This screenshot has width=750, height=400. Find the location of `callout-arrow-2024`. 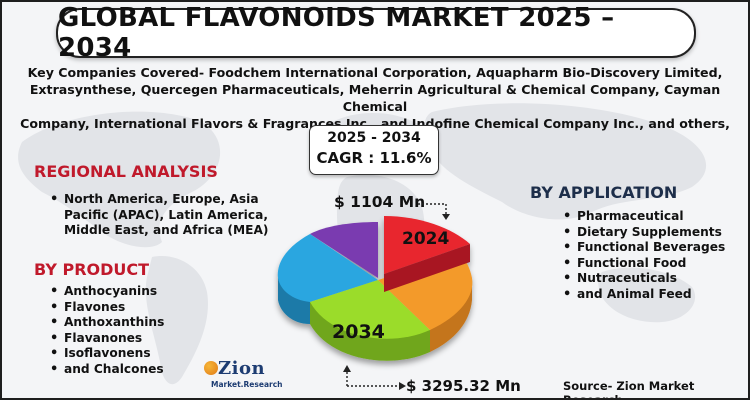

callout-arrow-2024 is located at coordinates (434, 211).